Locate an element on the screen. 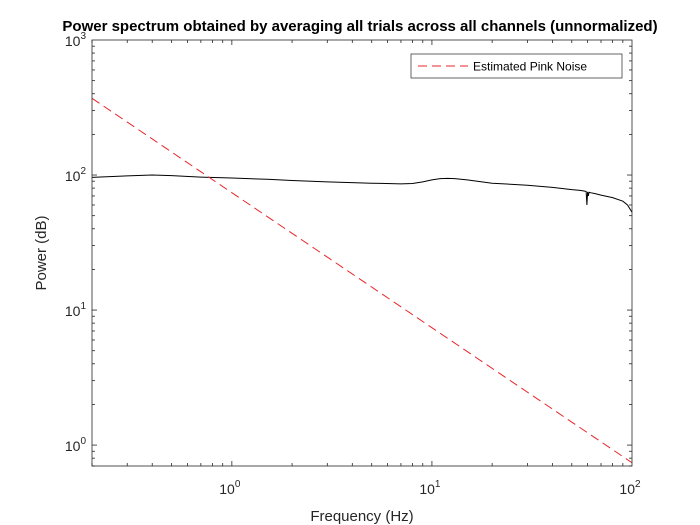  y-tick-label: 10⁰ is located at coordinates (76, 445).